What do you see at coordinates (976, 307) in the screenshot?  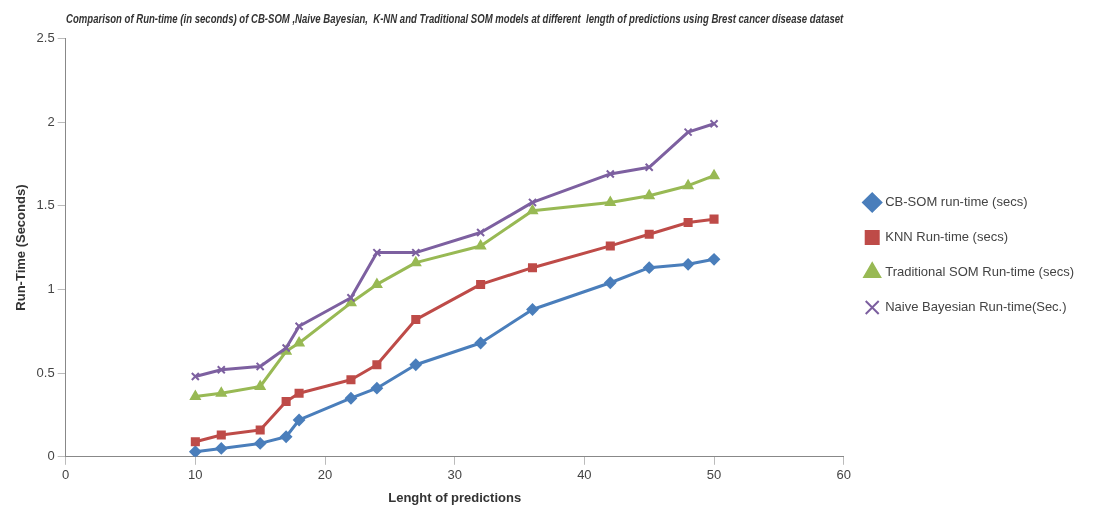 I see `legend-label: Naive Bayesian Run-time(Sec.)` at bounding box center [976, 307].